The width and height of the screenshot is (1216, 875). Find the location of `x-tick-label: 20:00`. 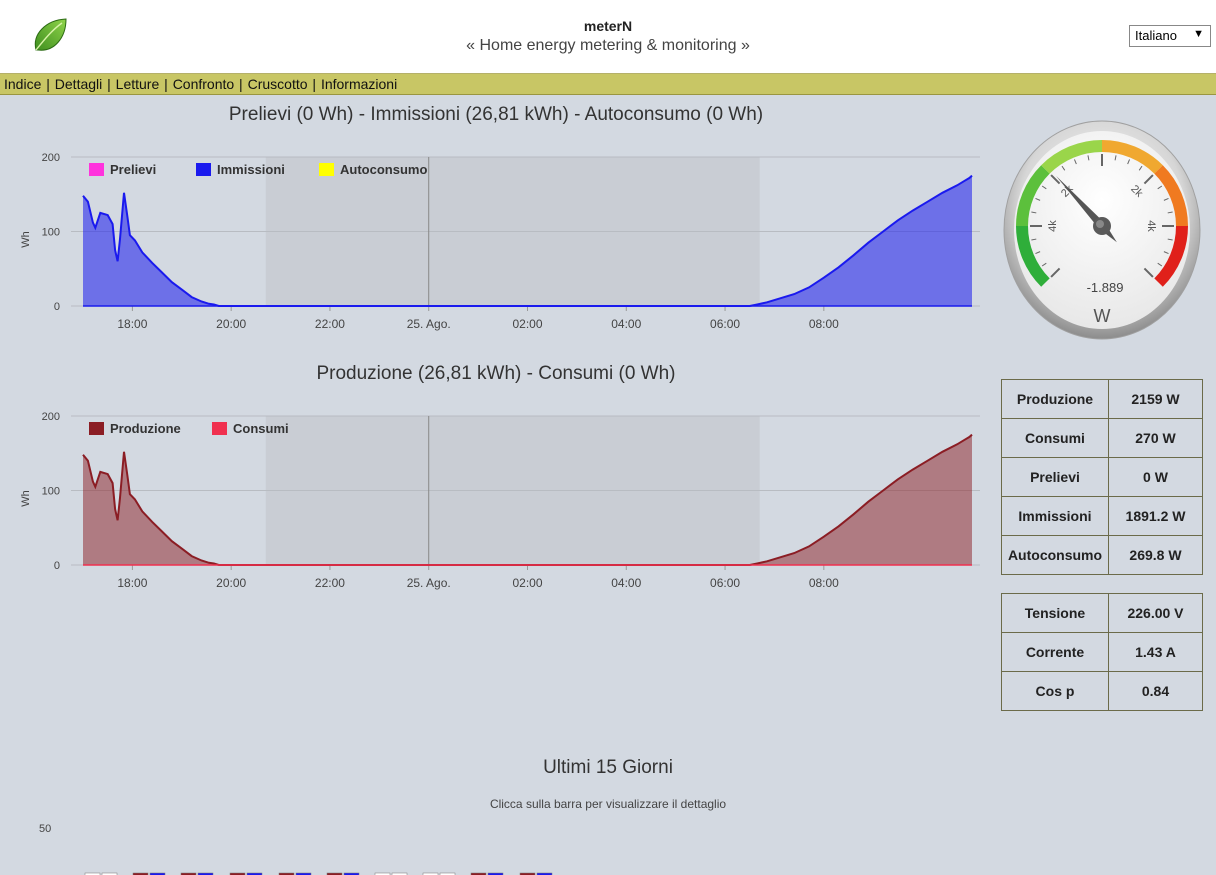

x-tick-label: 20:00 is located at coordinates (231, 583).